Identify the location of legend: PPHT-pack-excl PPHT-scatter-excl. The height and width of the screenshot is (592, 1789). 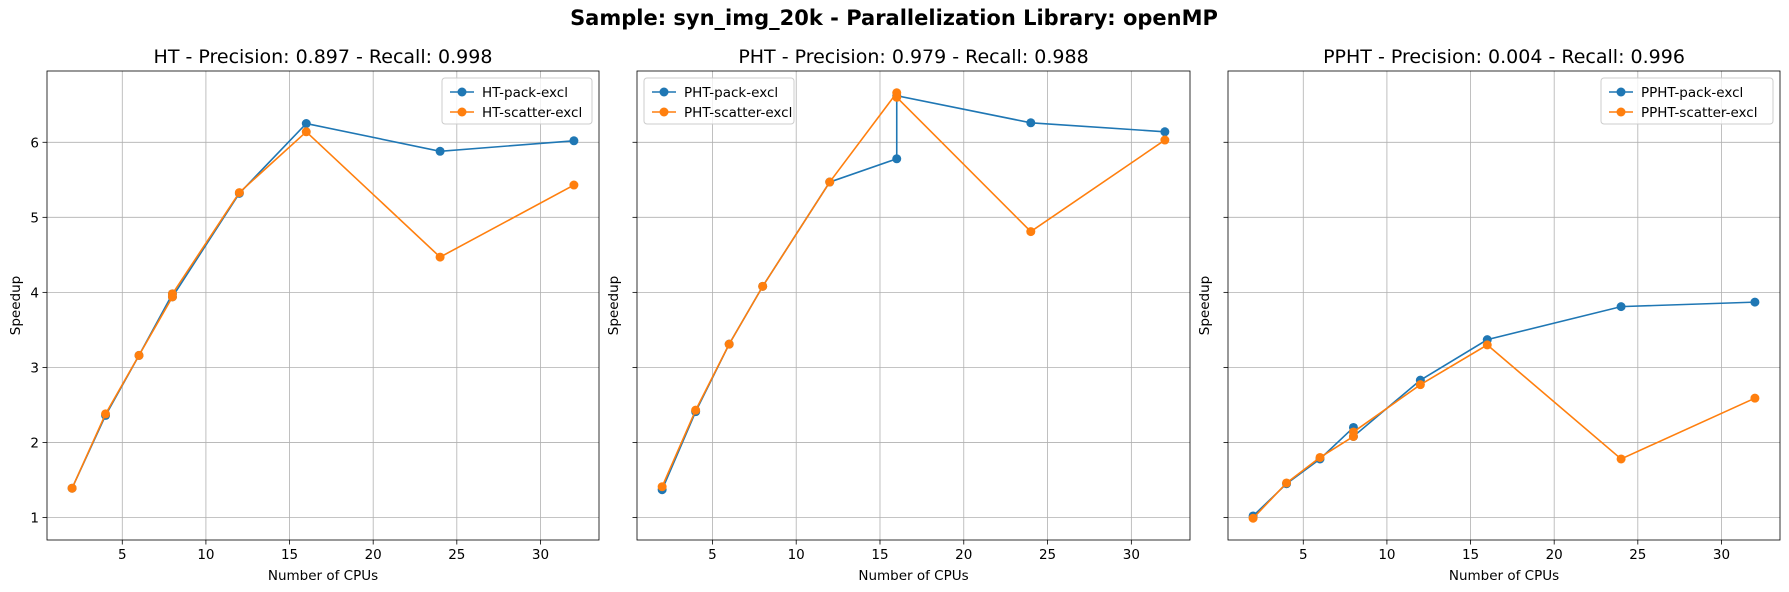
(1687, 101).